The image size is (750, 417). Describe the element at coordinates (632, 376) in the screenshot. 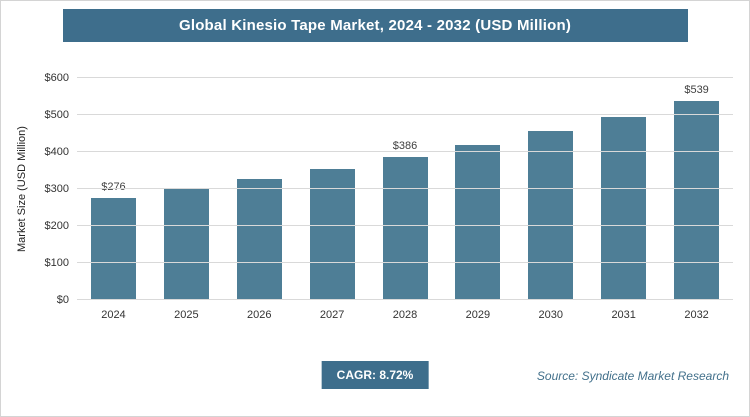

I see `source-text: Source: Syndicate Market Research` at that location.